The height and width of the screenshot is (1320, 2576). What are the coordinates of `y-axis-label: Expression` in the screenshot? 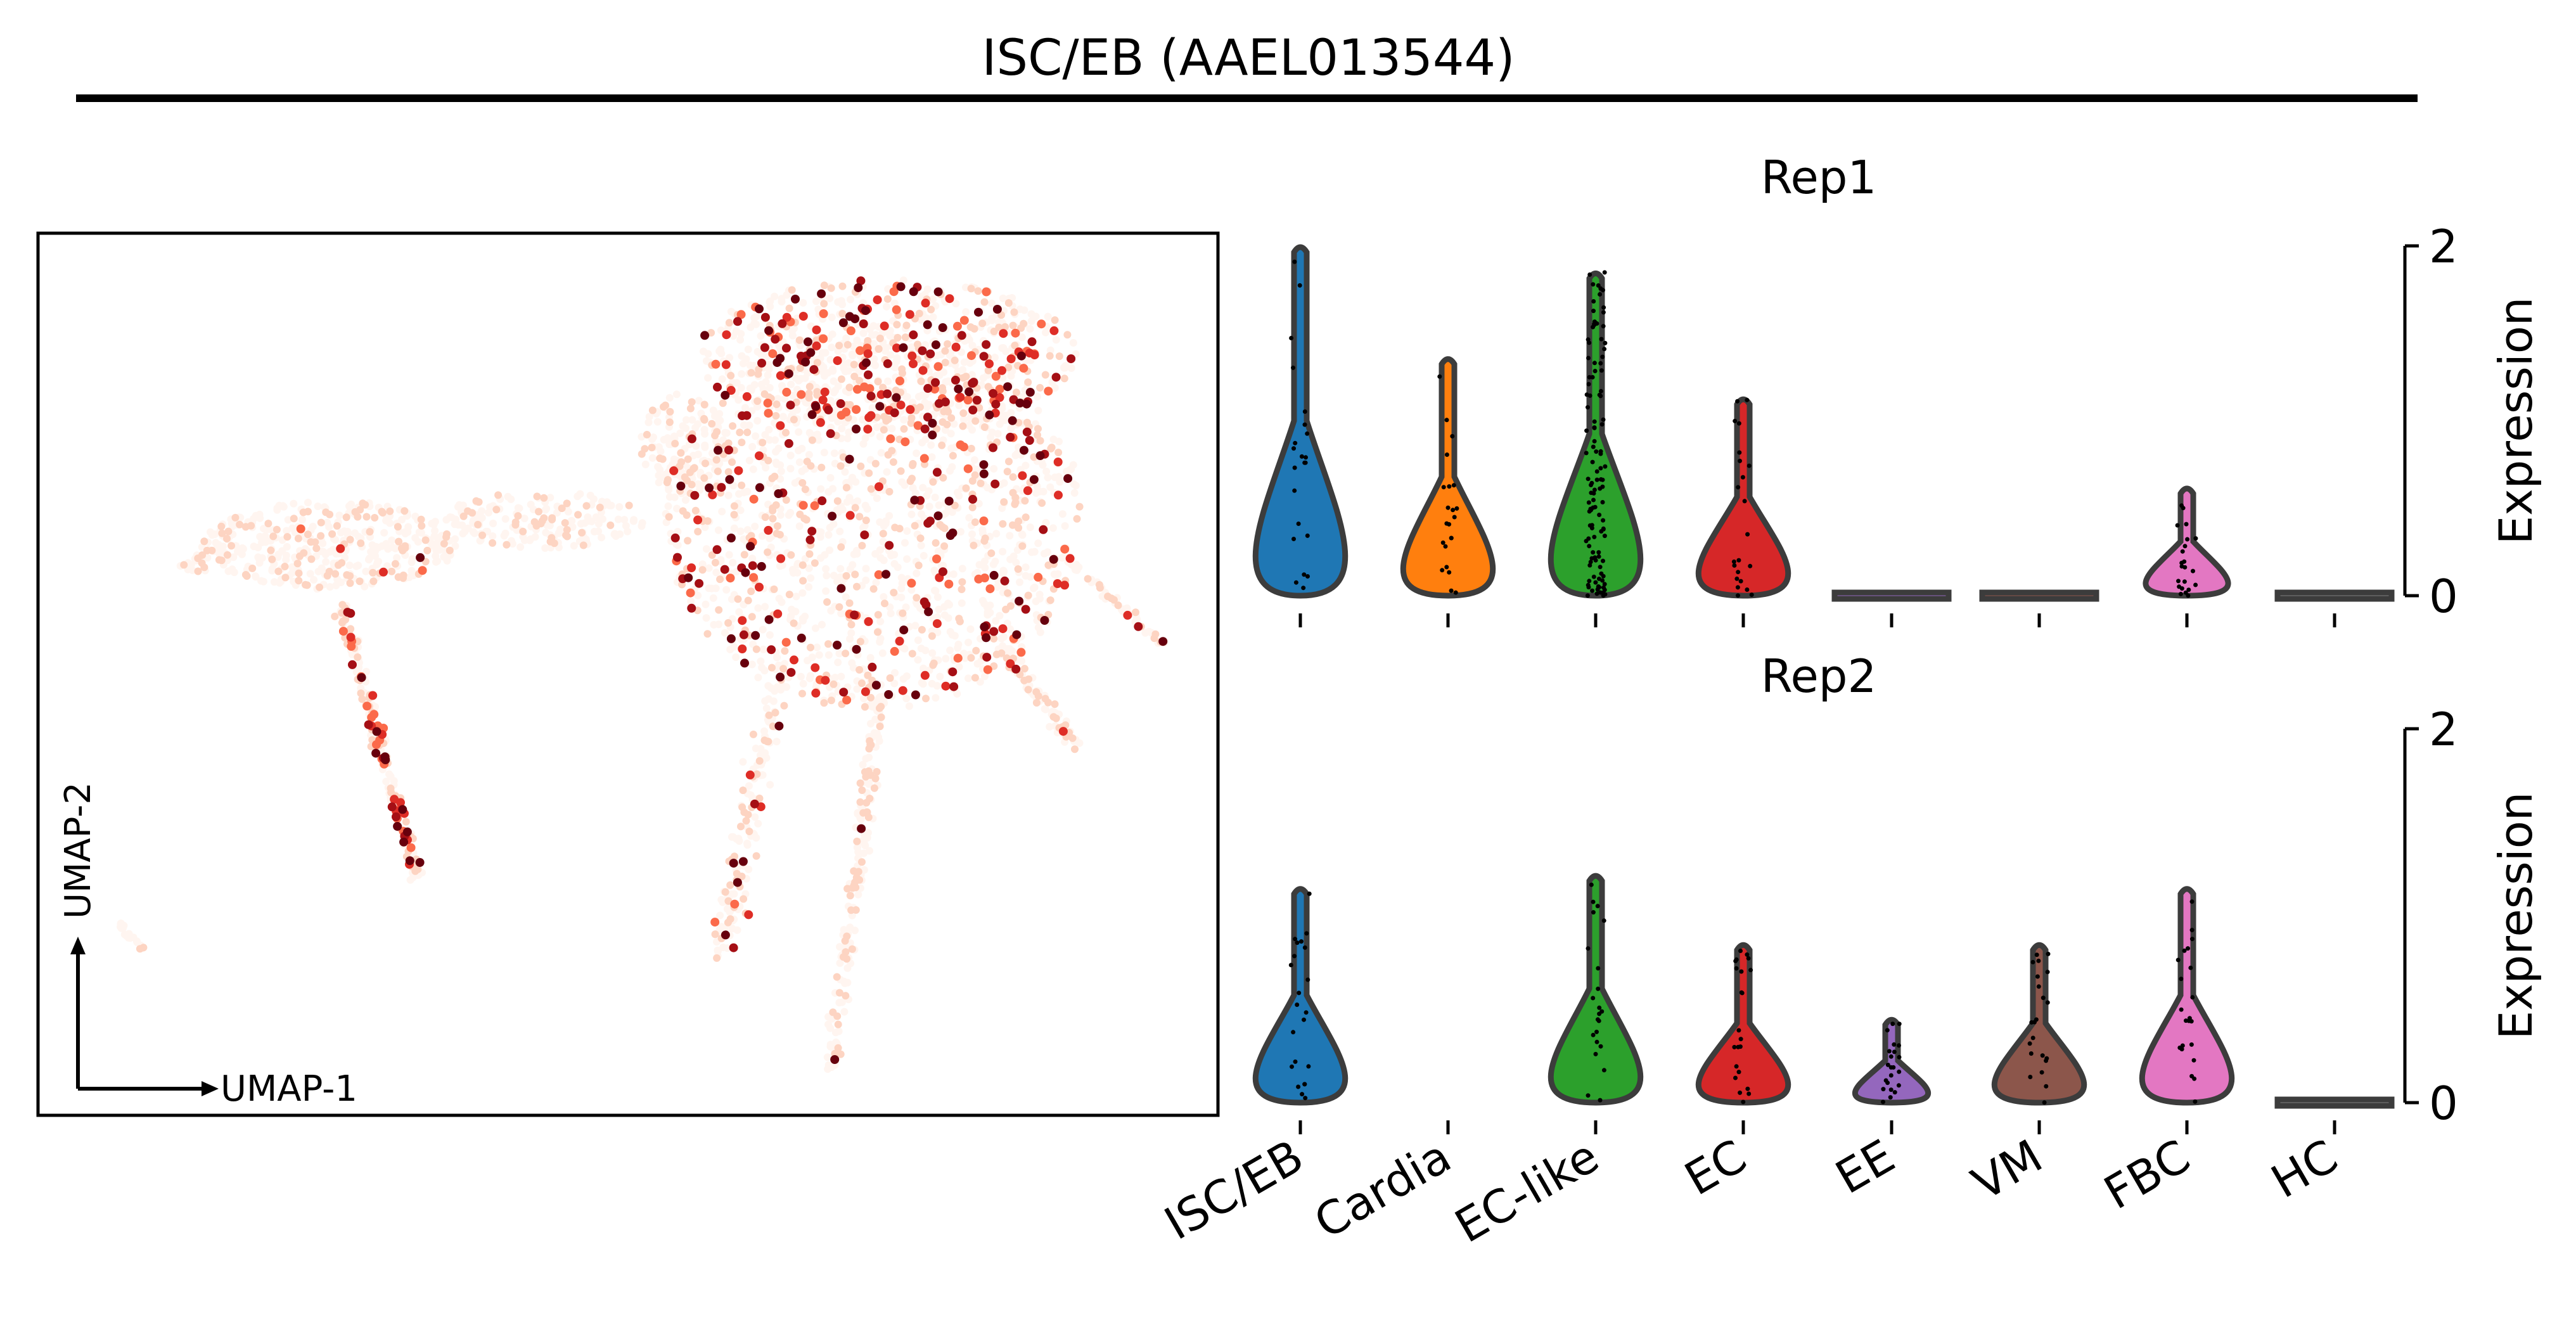 It's located at (2515, 916).